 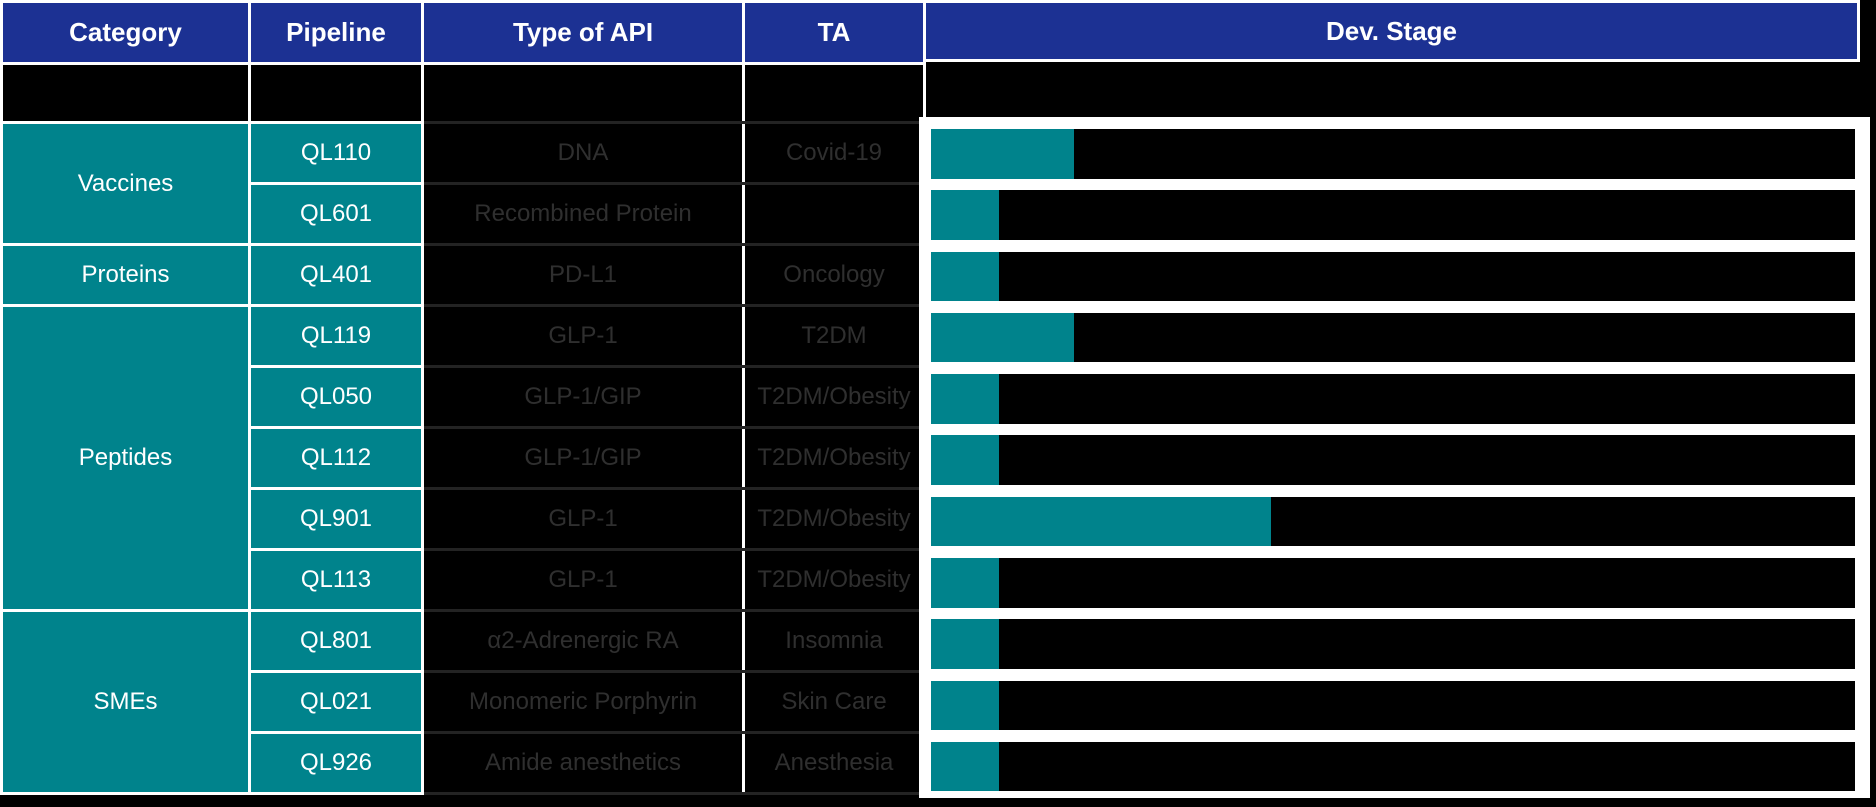 I want to click on pipeline-cell: QL601, so click(x=336, y=214).